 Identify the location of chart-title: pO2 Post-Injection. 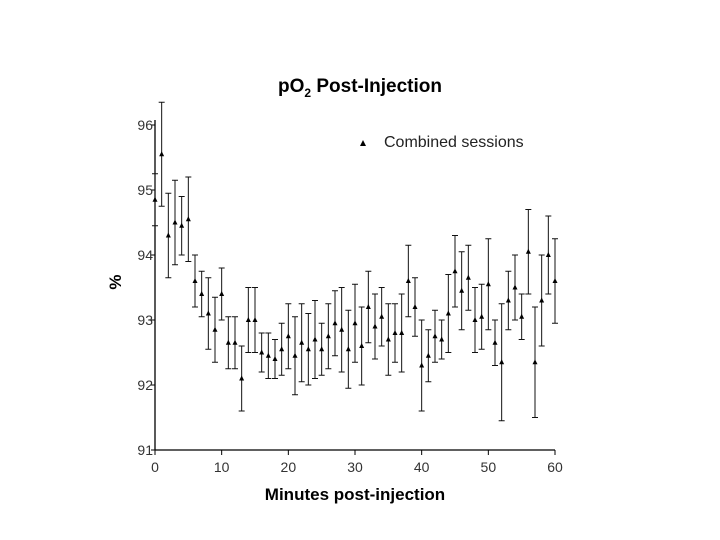
(360, 88).